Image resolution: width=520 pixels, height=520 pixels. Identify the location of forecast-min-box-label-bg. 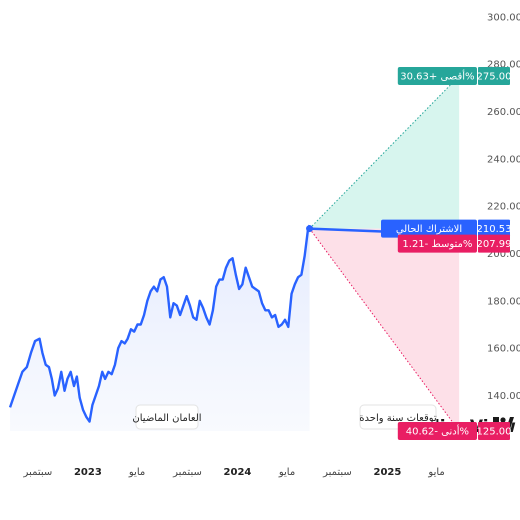
(437, 431).